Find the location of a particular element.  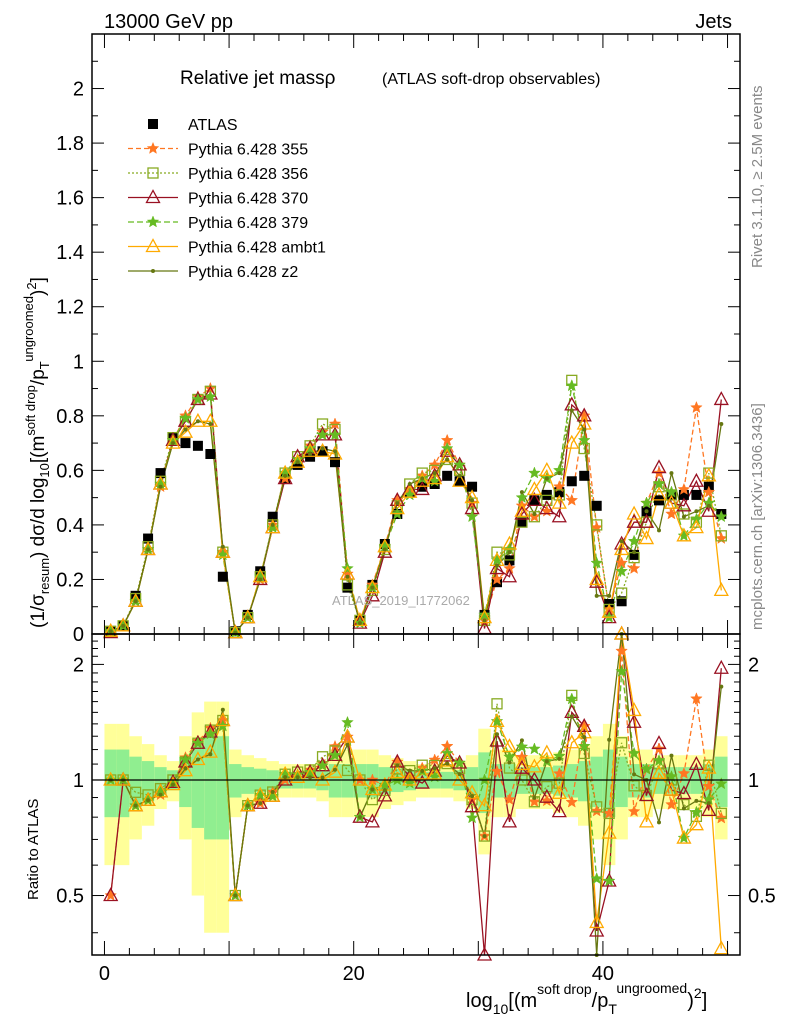

upper-y-tick-label: 0.6 is located at coordinates (70, 471).